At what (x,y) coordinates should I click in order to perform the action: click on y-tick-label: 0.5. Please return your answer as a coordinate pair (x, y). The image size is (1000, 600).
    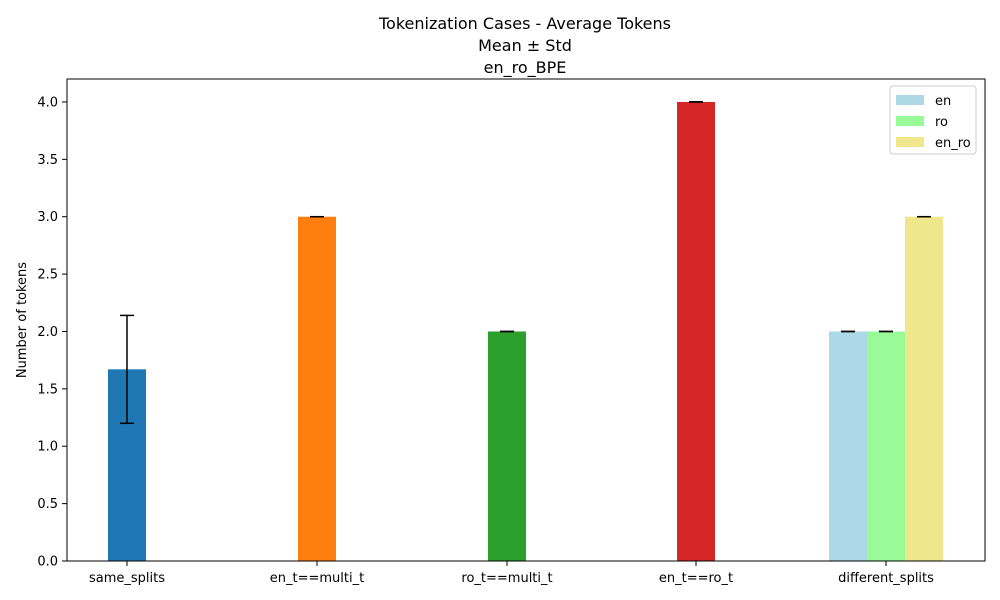
    Looking at the image, I should click on (47, 504).